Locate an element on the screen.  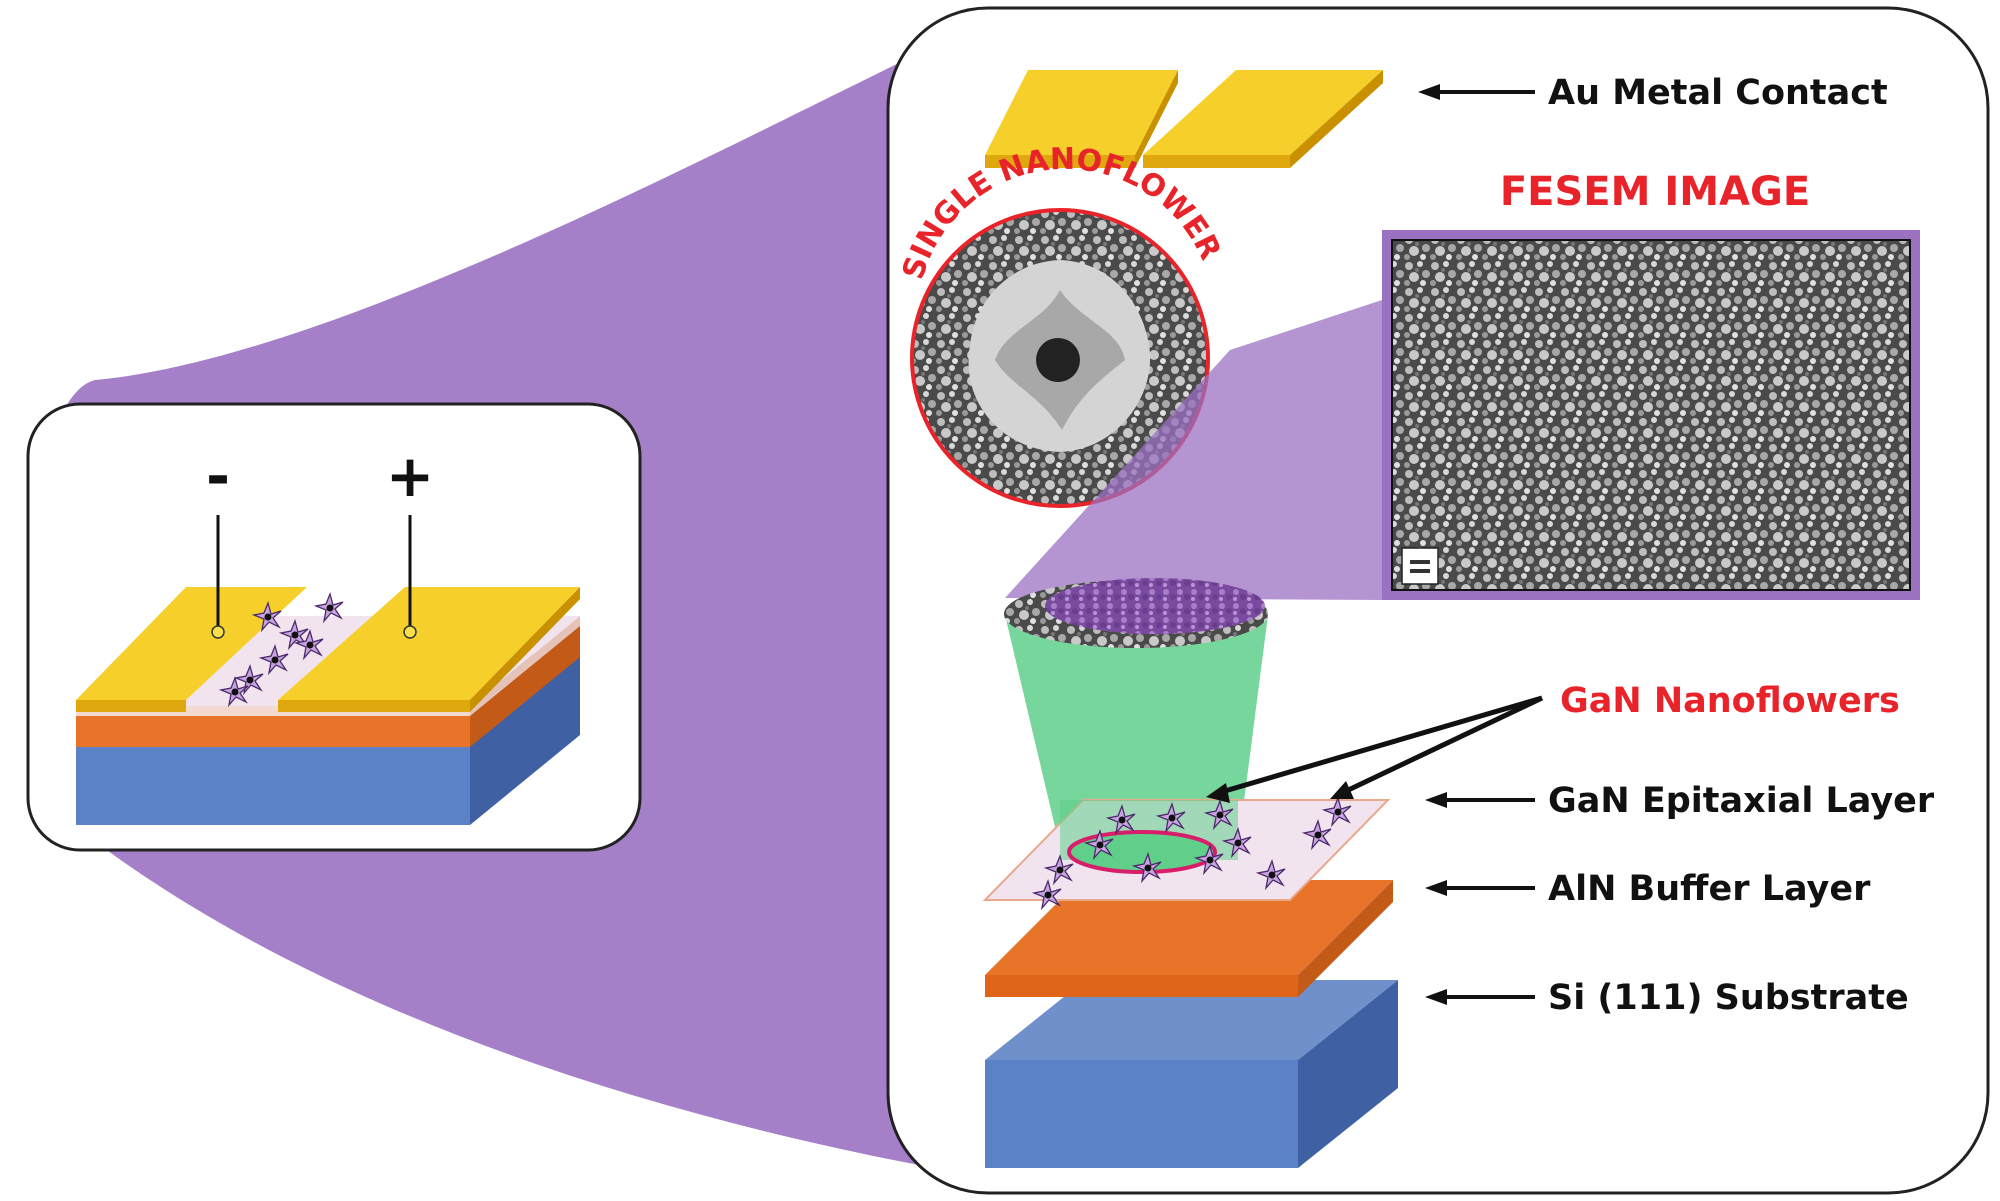
gan-nanoflowers-label: GaN Nanoflowers is located at coordinates (1730, 701).